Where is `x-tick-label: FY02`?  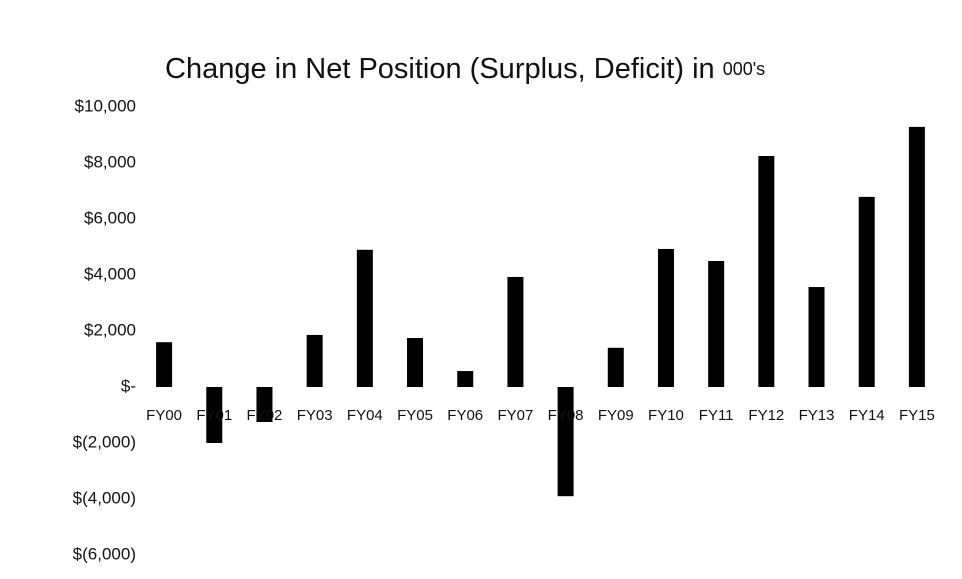
x-tick-label: FY02 is located at coordinates (265, 415).